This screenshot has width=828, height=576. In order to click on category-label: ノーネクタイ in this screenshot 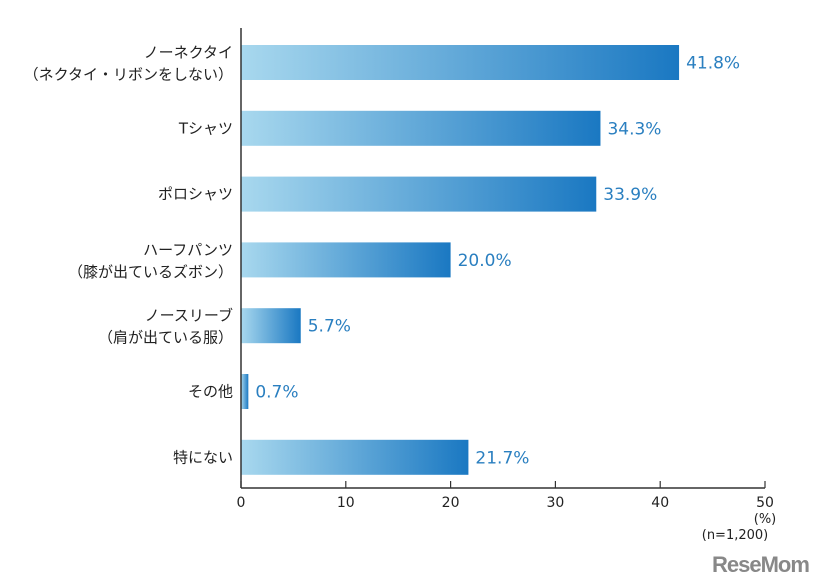, I will do `click(188, 53)`.